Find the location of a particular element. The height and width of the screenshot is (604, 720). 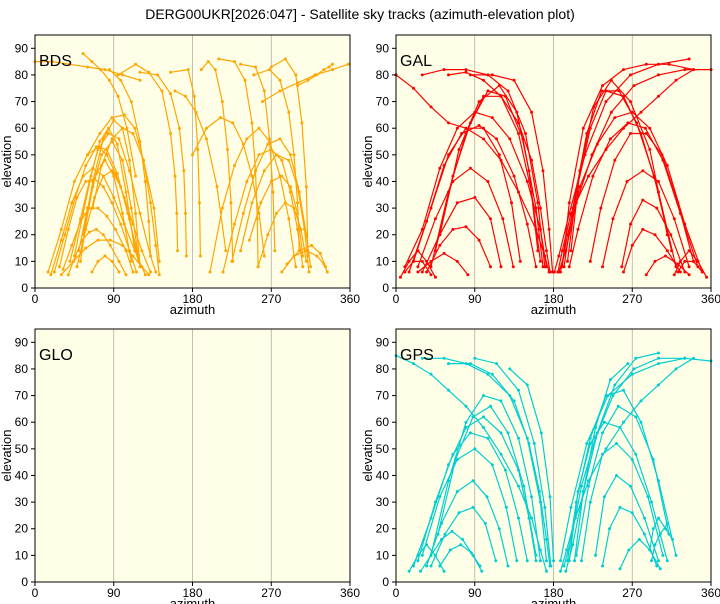

y-tick-label: 30 is located at coordinates (383, 208).